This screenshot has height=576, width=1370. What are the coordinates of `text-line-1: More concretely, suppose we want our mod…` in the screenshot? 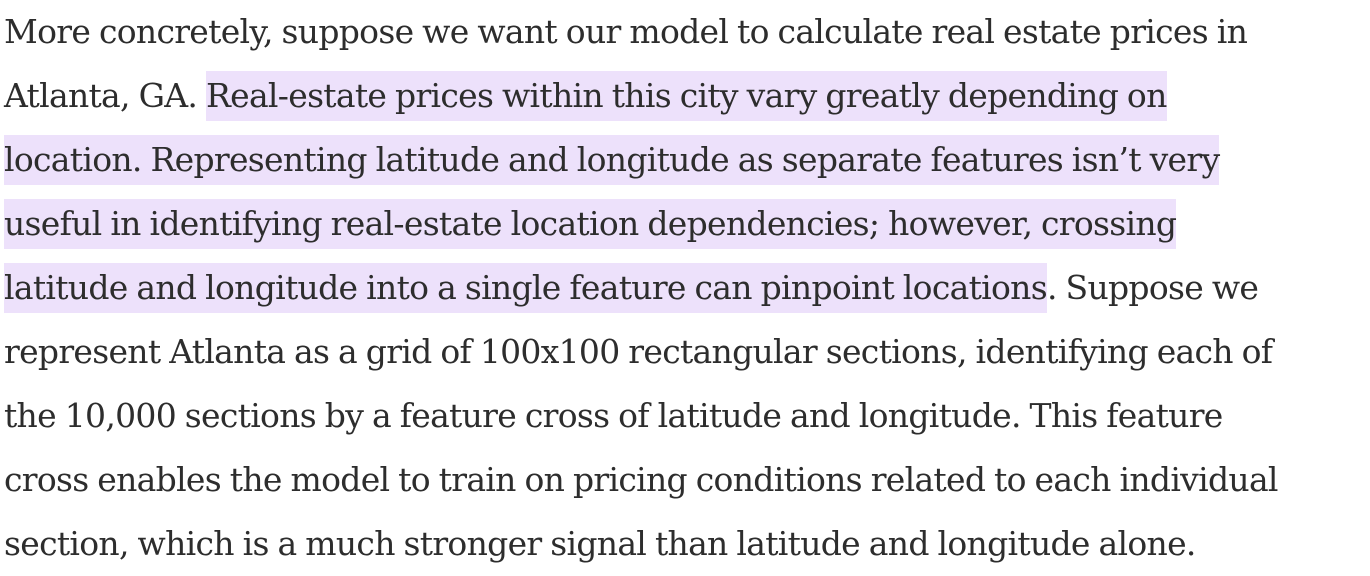 It's located at (685, 32).